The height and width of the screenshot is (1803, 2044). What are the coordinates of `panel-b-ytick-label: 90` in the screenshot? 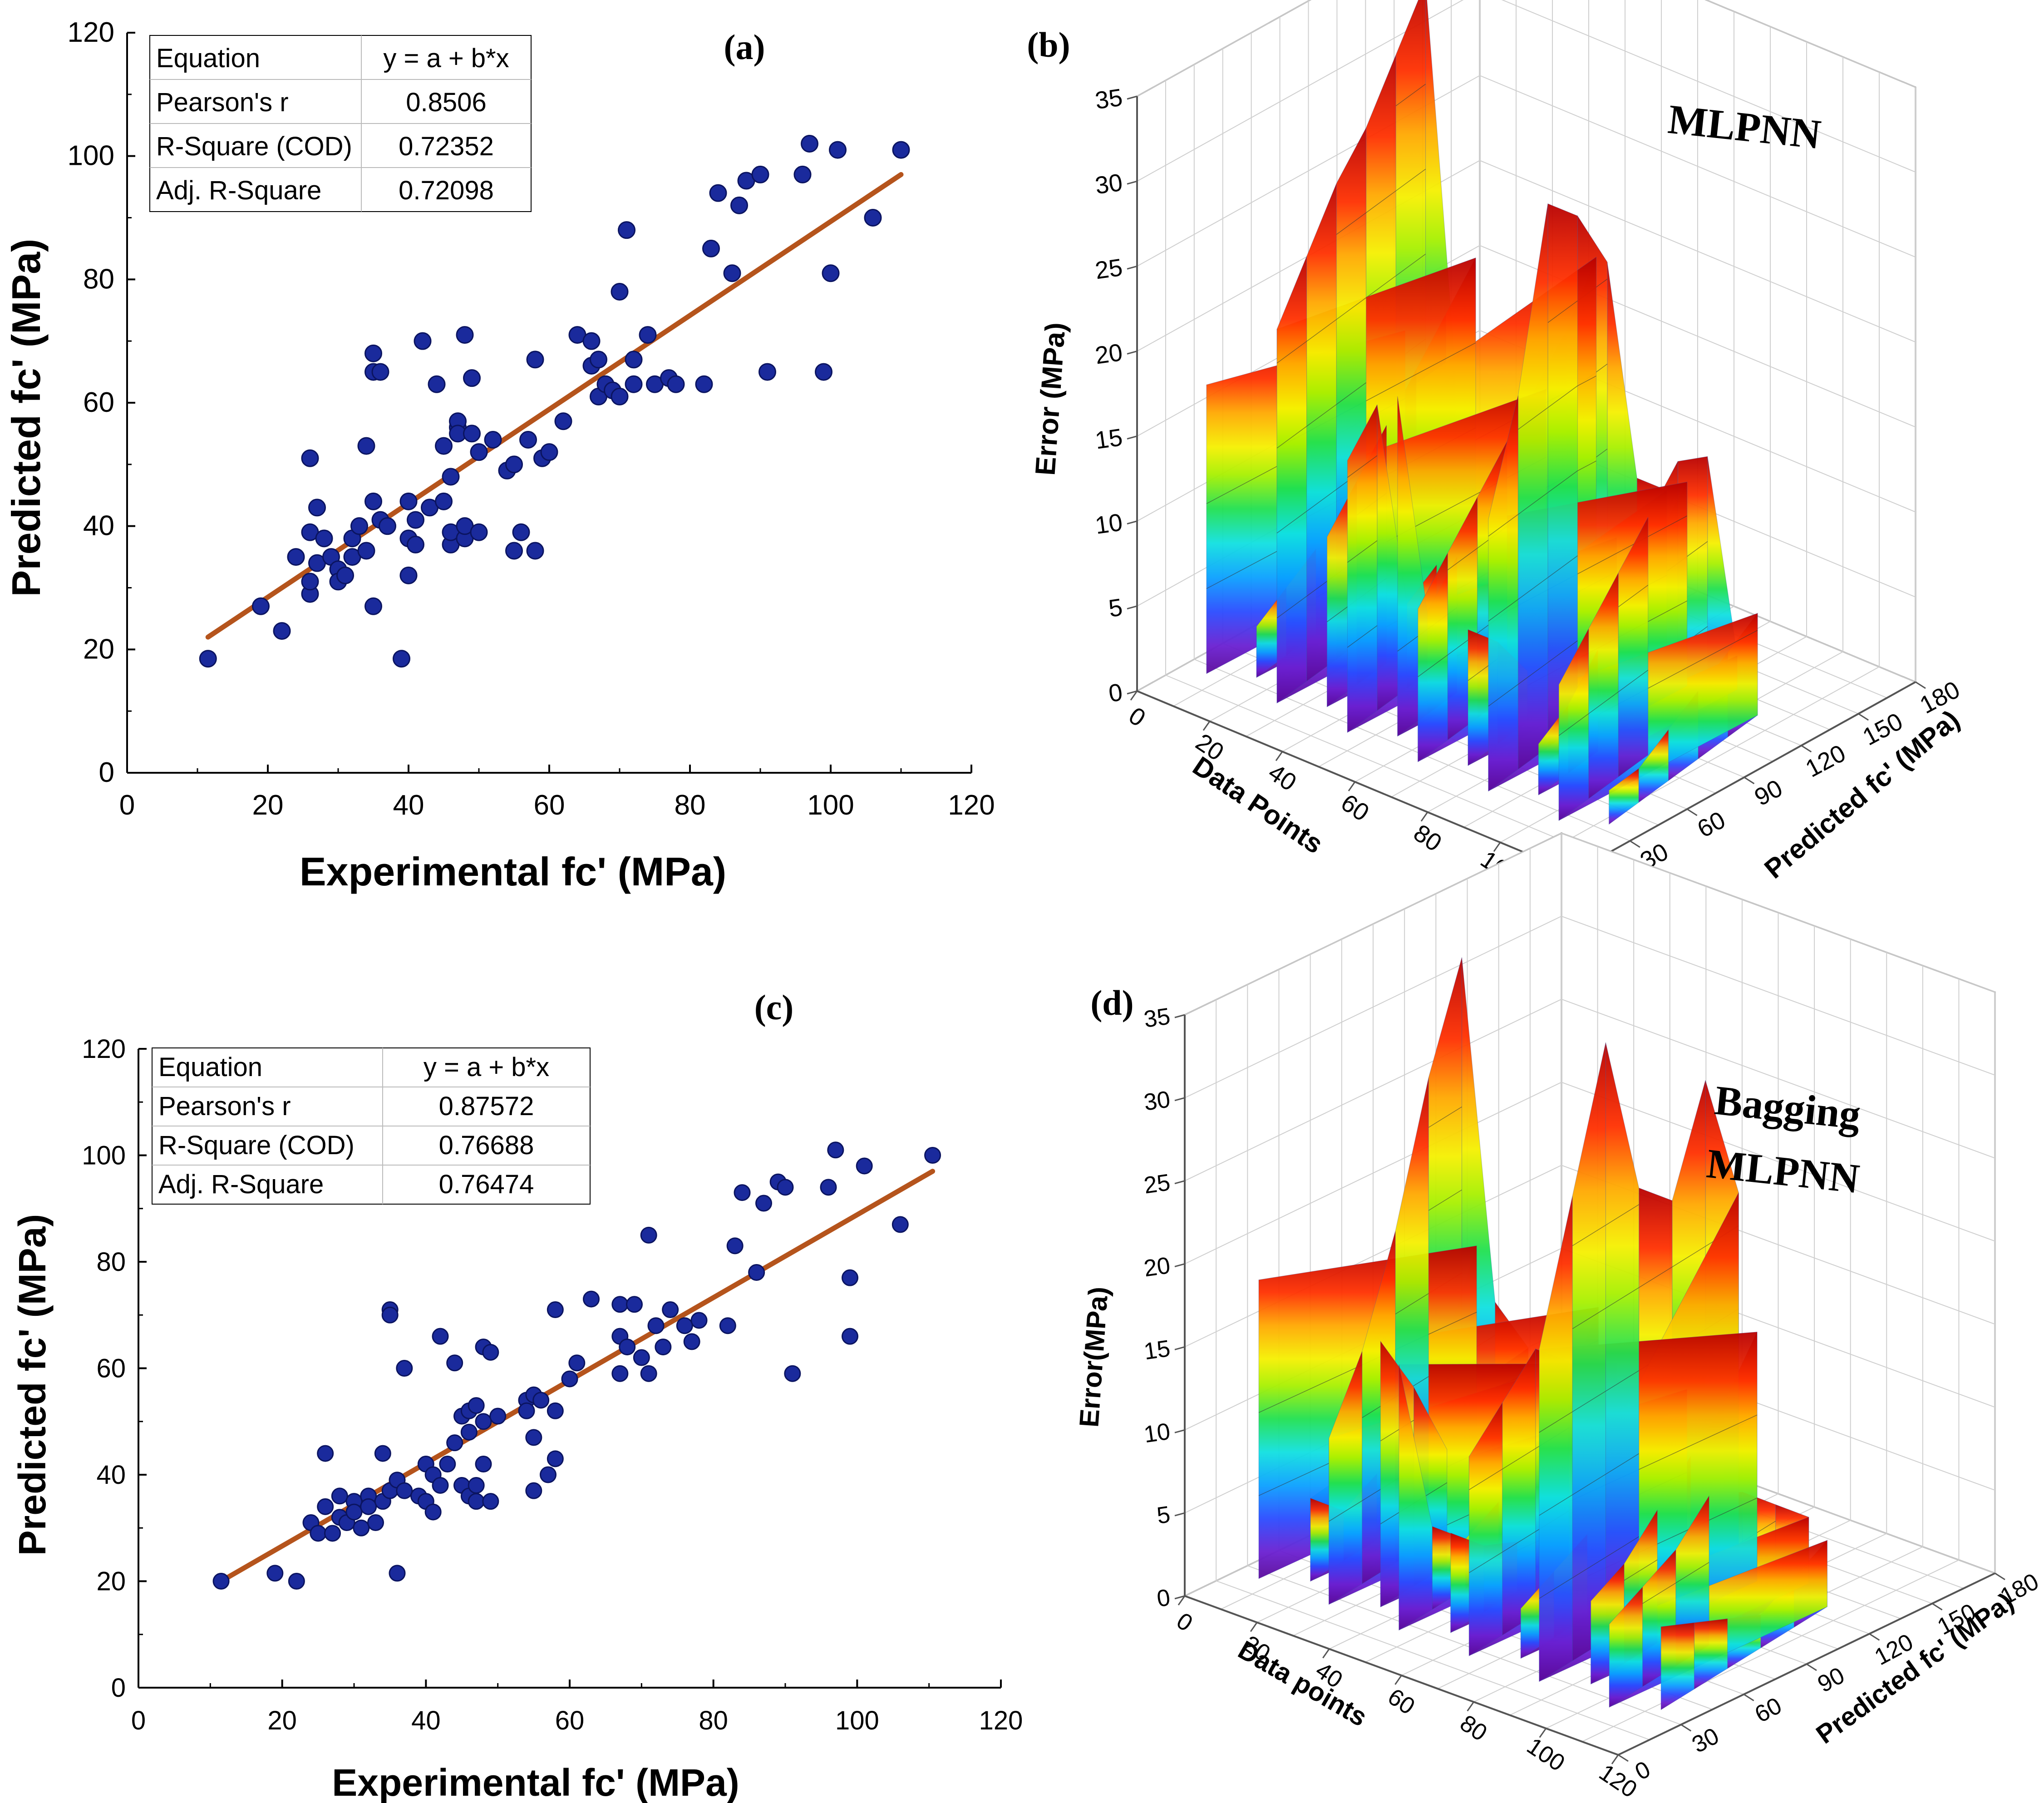 It's located at (1768, 793).